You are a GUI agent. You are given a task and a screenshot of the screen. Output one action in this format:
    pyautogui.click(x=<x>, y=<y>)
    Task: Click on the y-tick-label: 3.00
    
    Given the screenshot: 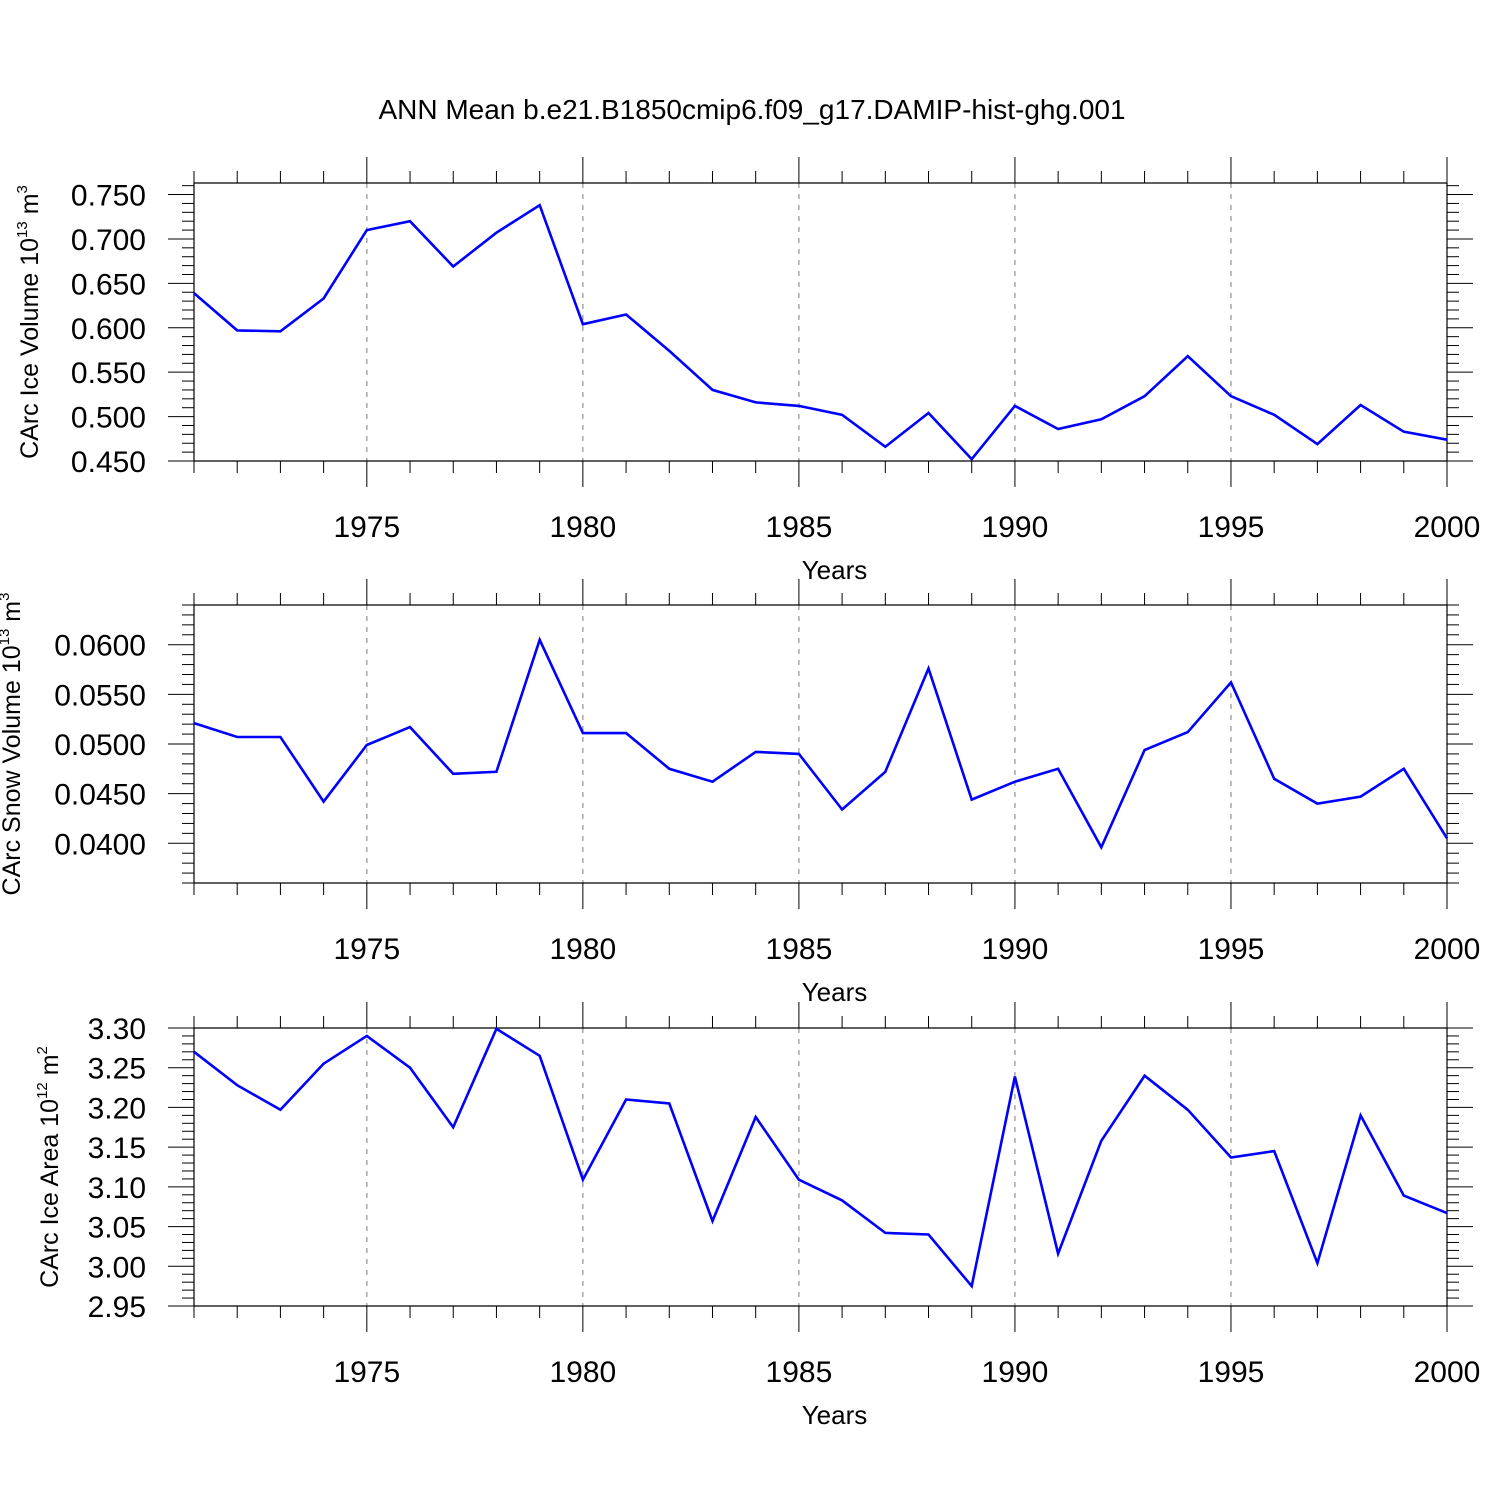 What is the action you would take?
    pyautogui.click(x=117, y=1267)
    